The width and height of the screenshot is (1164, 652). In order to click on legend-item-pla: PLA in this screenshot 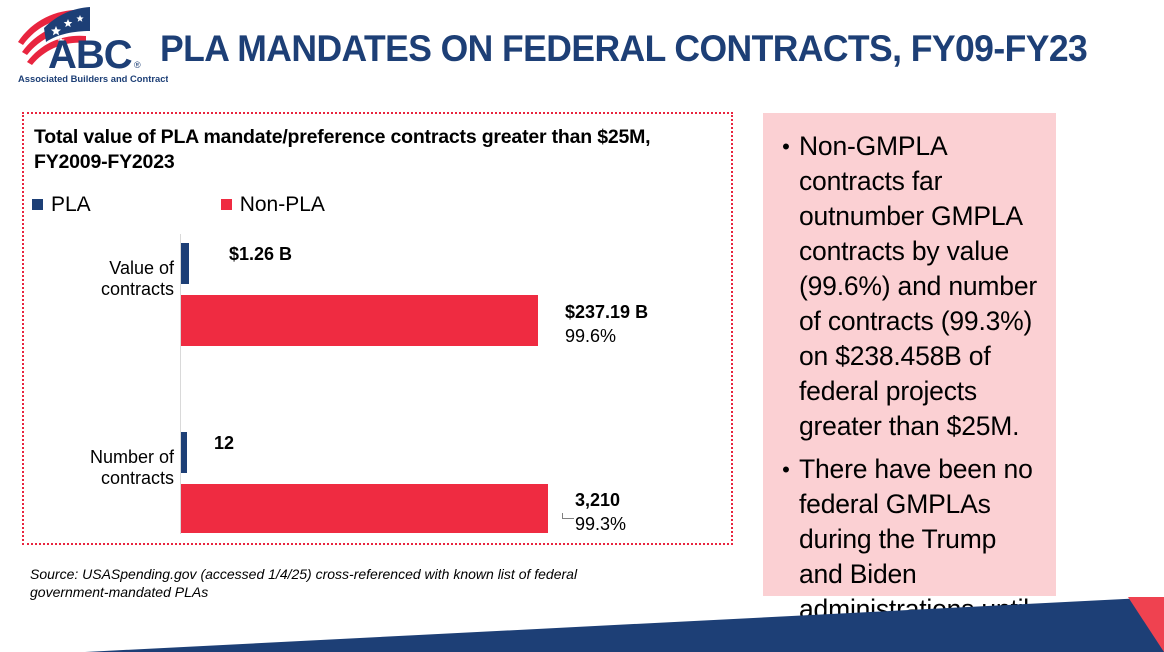, I will do `click(61, 204)`.